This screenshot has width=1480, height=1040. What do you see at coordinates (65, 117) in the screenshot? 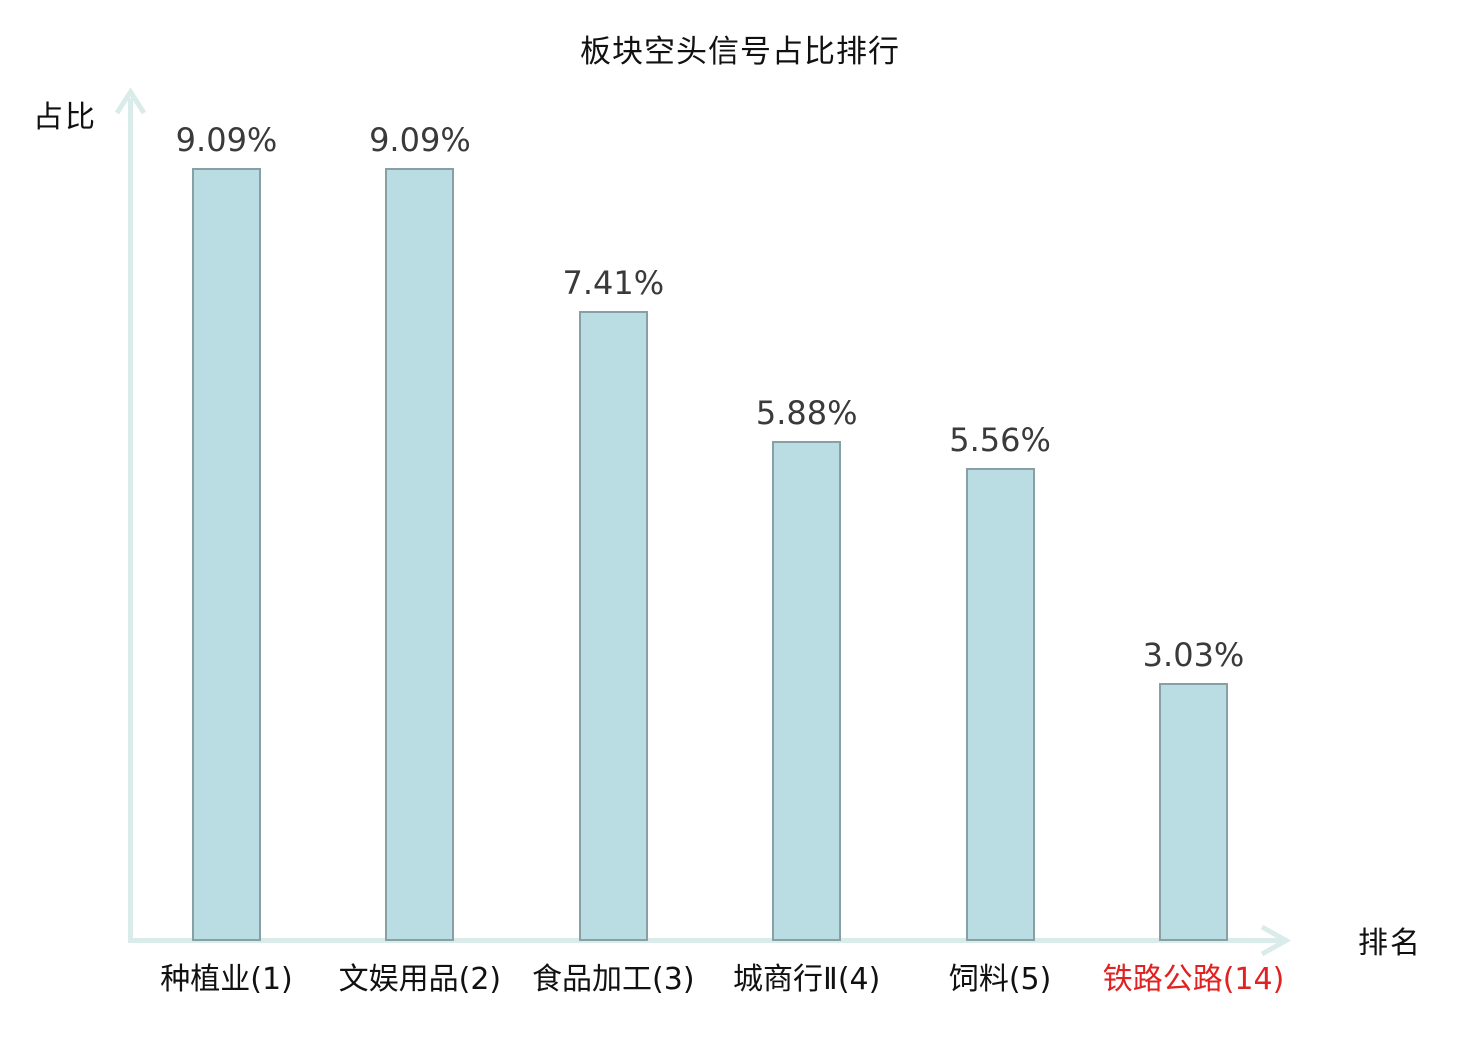
I see `y-axis-label: 占比` at bounding box center [65, 117].